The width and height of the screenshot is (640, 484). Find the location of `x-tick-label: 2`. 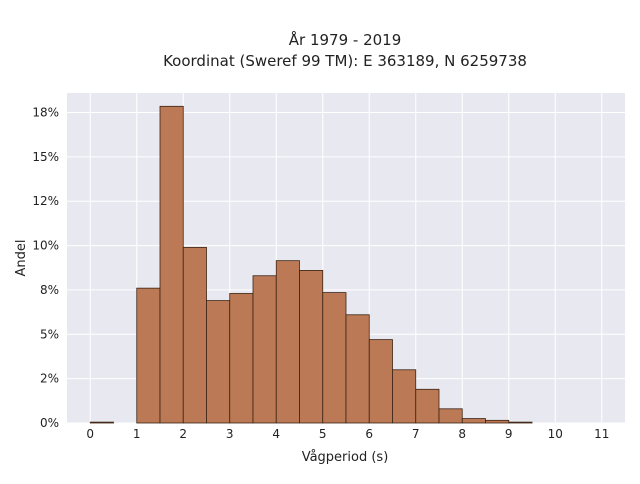

x-tick-label: 2 is located at coordinates (183, 434).